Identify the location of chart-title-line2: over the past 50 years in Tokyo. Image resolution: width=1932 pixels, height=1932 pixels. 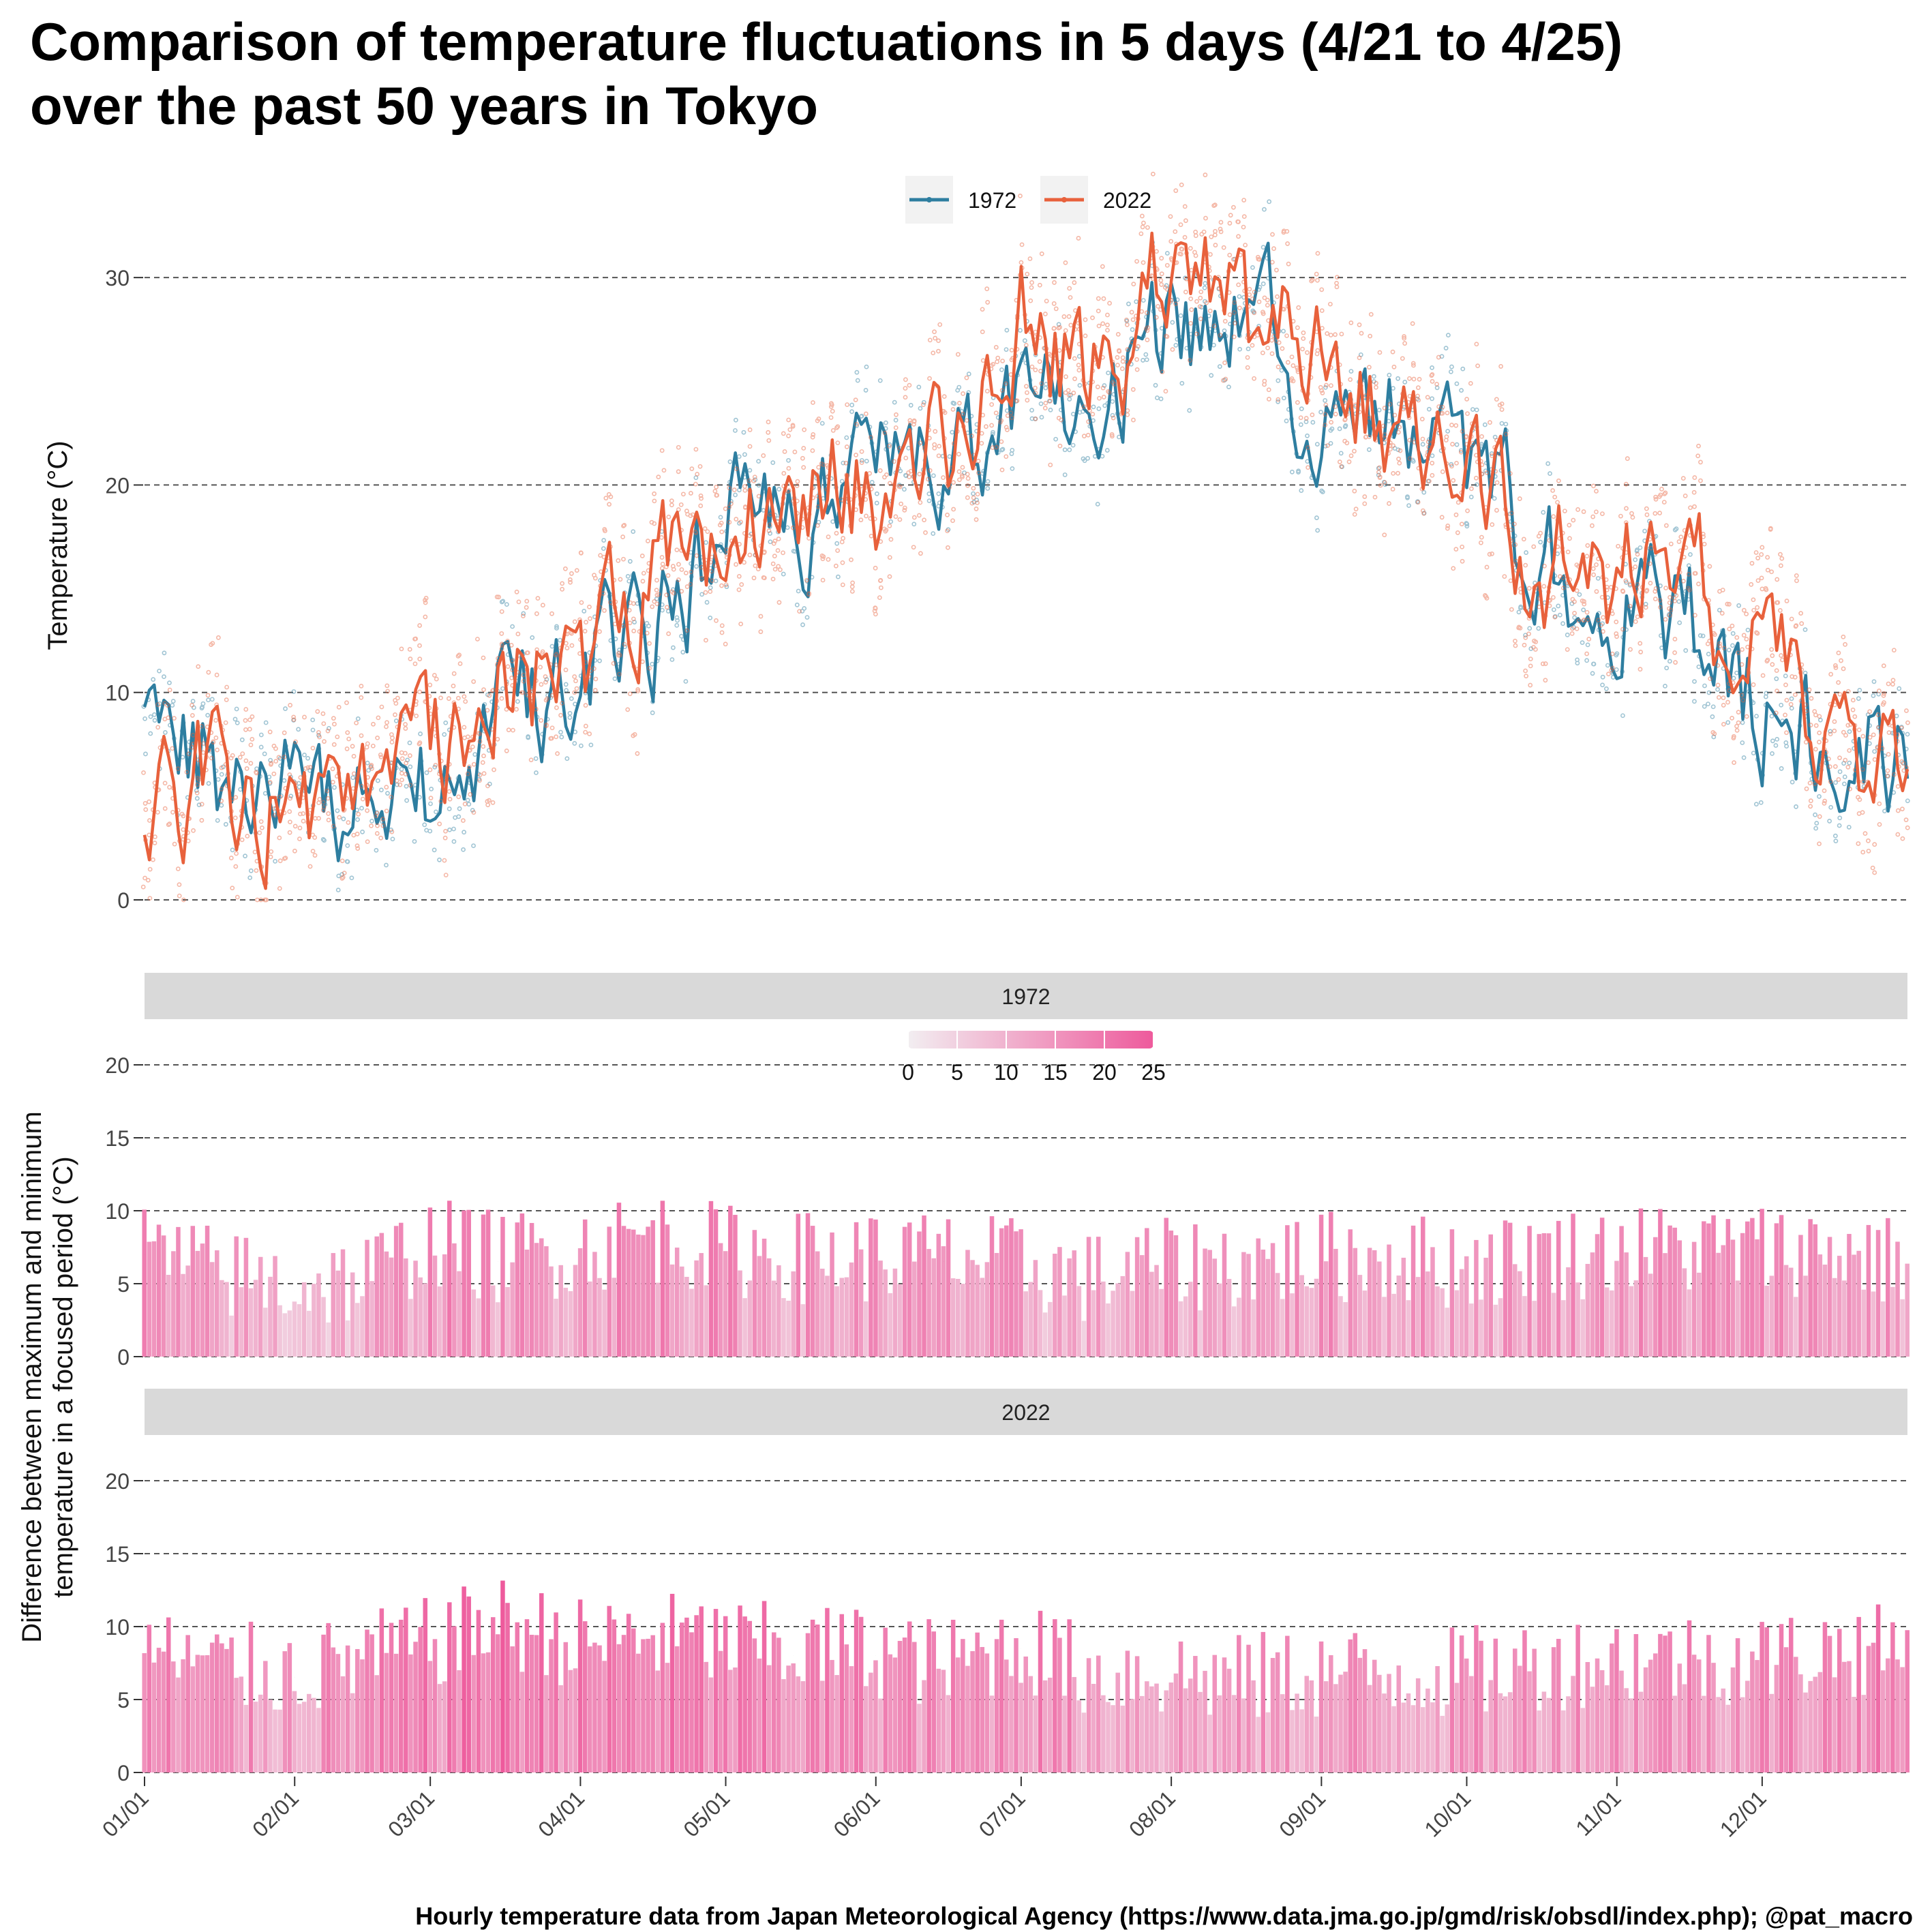
(424, 106).